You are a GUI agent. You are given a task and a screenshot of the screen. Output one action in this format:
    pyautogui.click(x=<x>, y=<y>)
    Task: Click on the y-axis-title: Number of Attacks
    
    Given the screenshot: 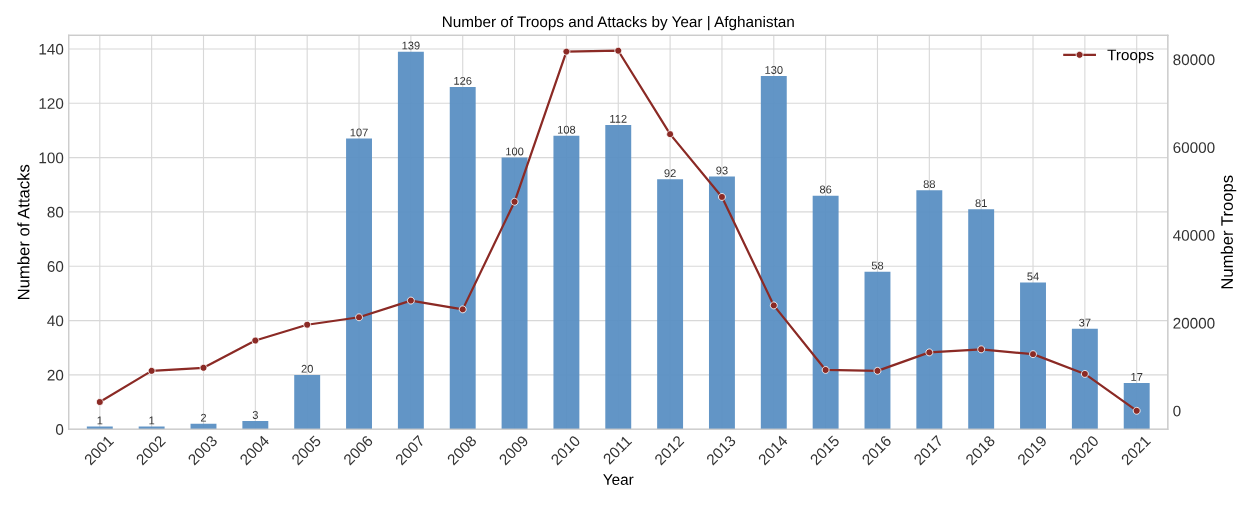 What is the action you would take?
    pyautogui.click(x=23, y=232)
    